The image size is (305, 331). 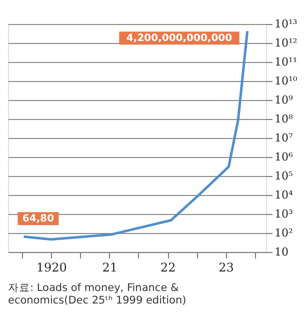 What do you see at coordinates (97, 294) in the screenshot?
I see `text: 자료: Loads of money, Finance & economics(Dec 25ᵗʰ 1999 edition)` at bounding box center [97, 294].